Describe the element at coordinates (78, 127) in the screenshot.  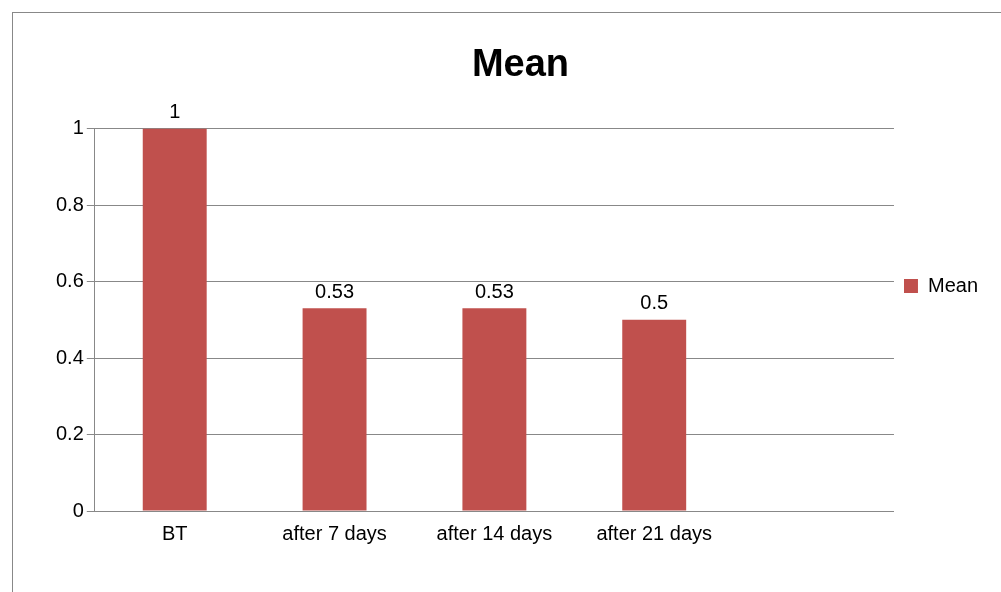
I see `y-tick-label: 1` at that location.